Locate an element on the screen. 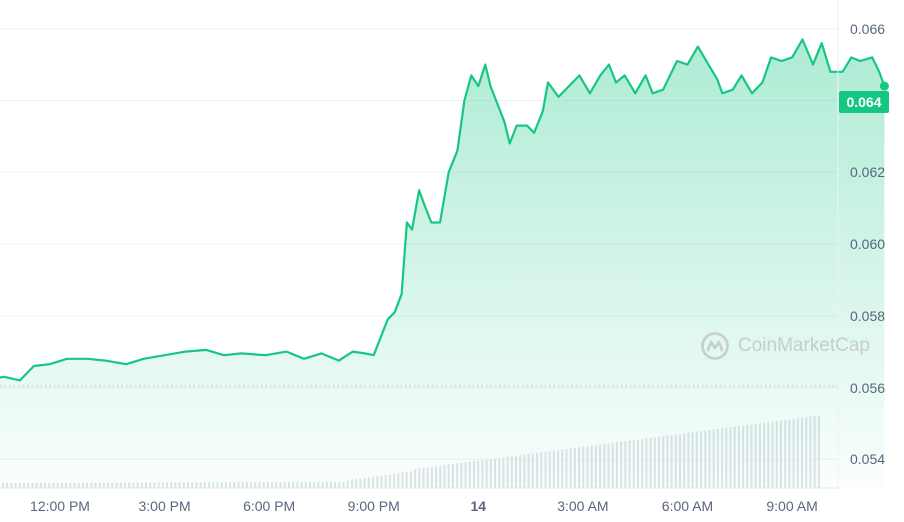  coinmarketcap-logo-icon is located at coordinates (715, 346).